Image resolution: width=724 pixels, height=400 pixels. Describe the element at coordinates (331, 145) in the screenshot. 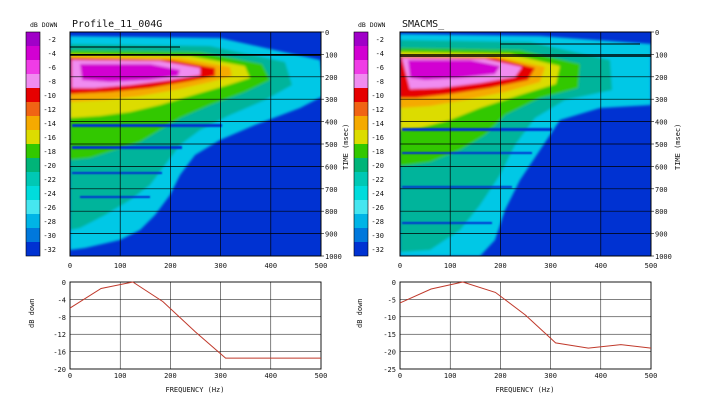

I see `left-y-tick-label: 500` at that location.